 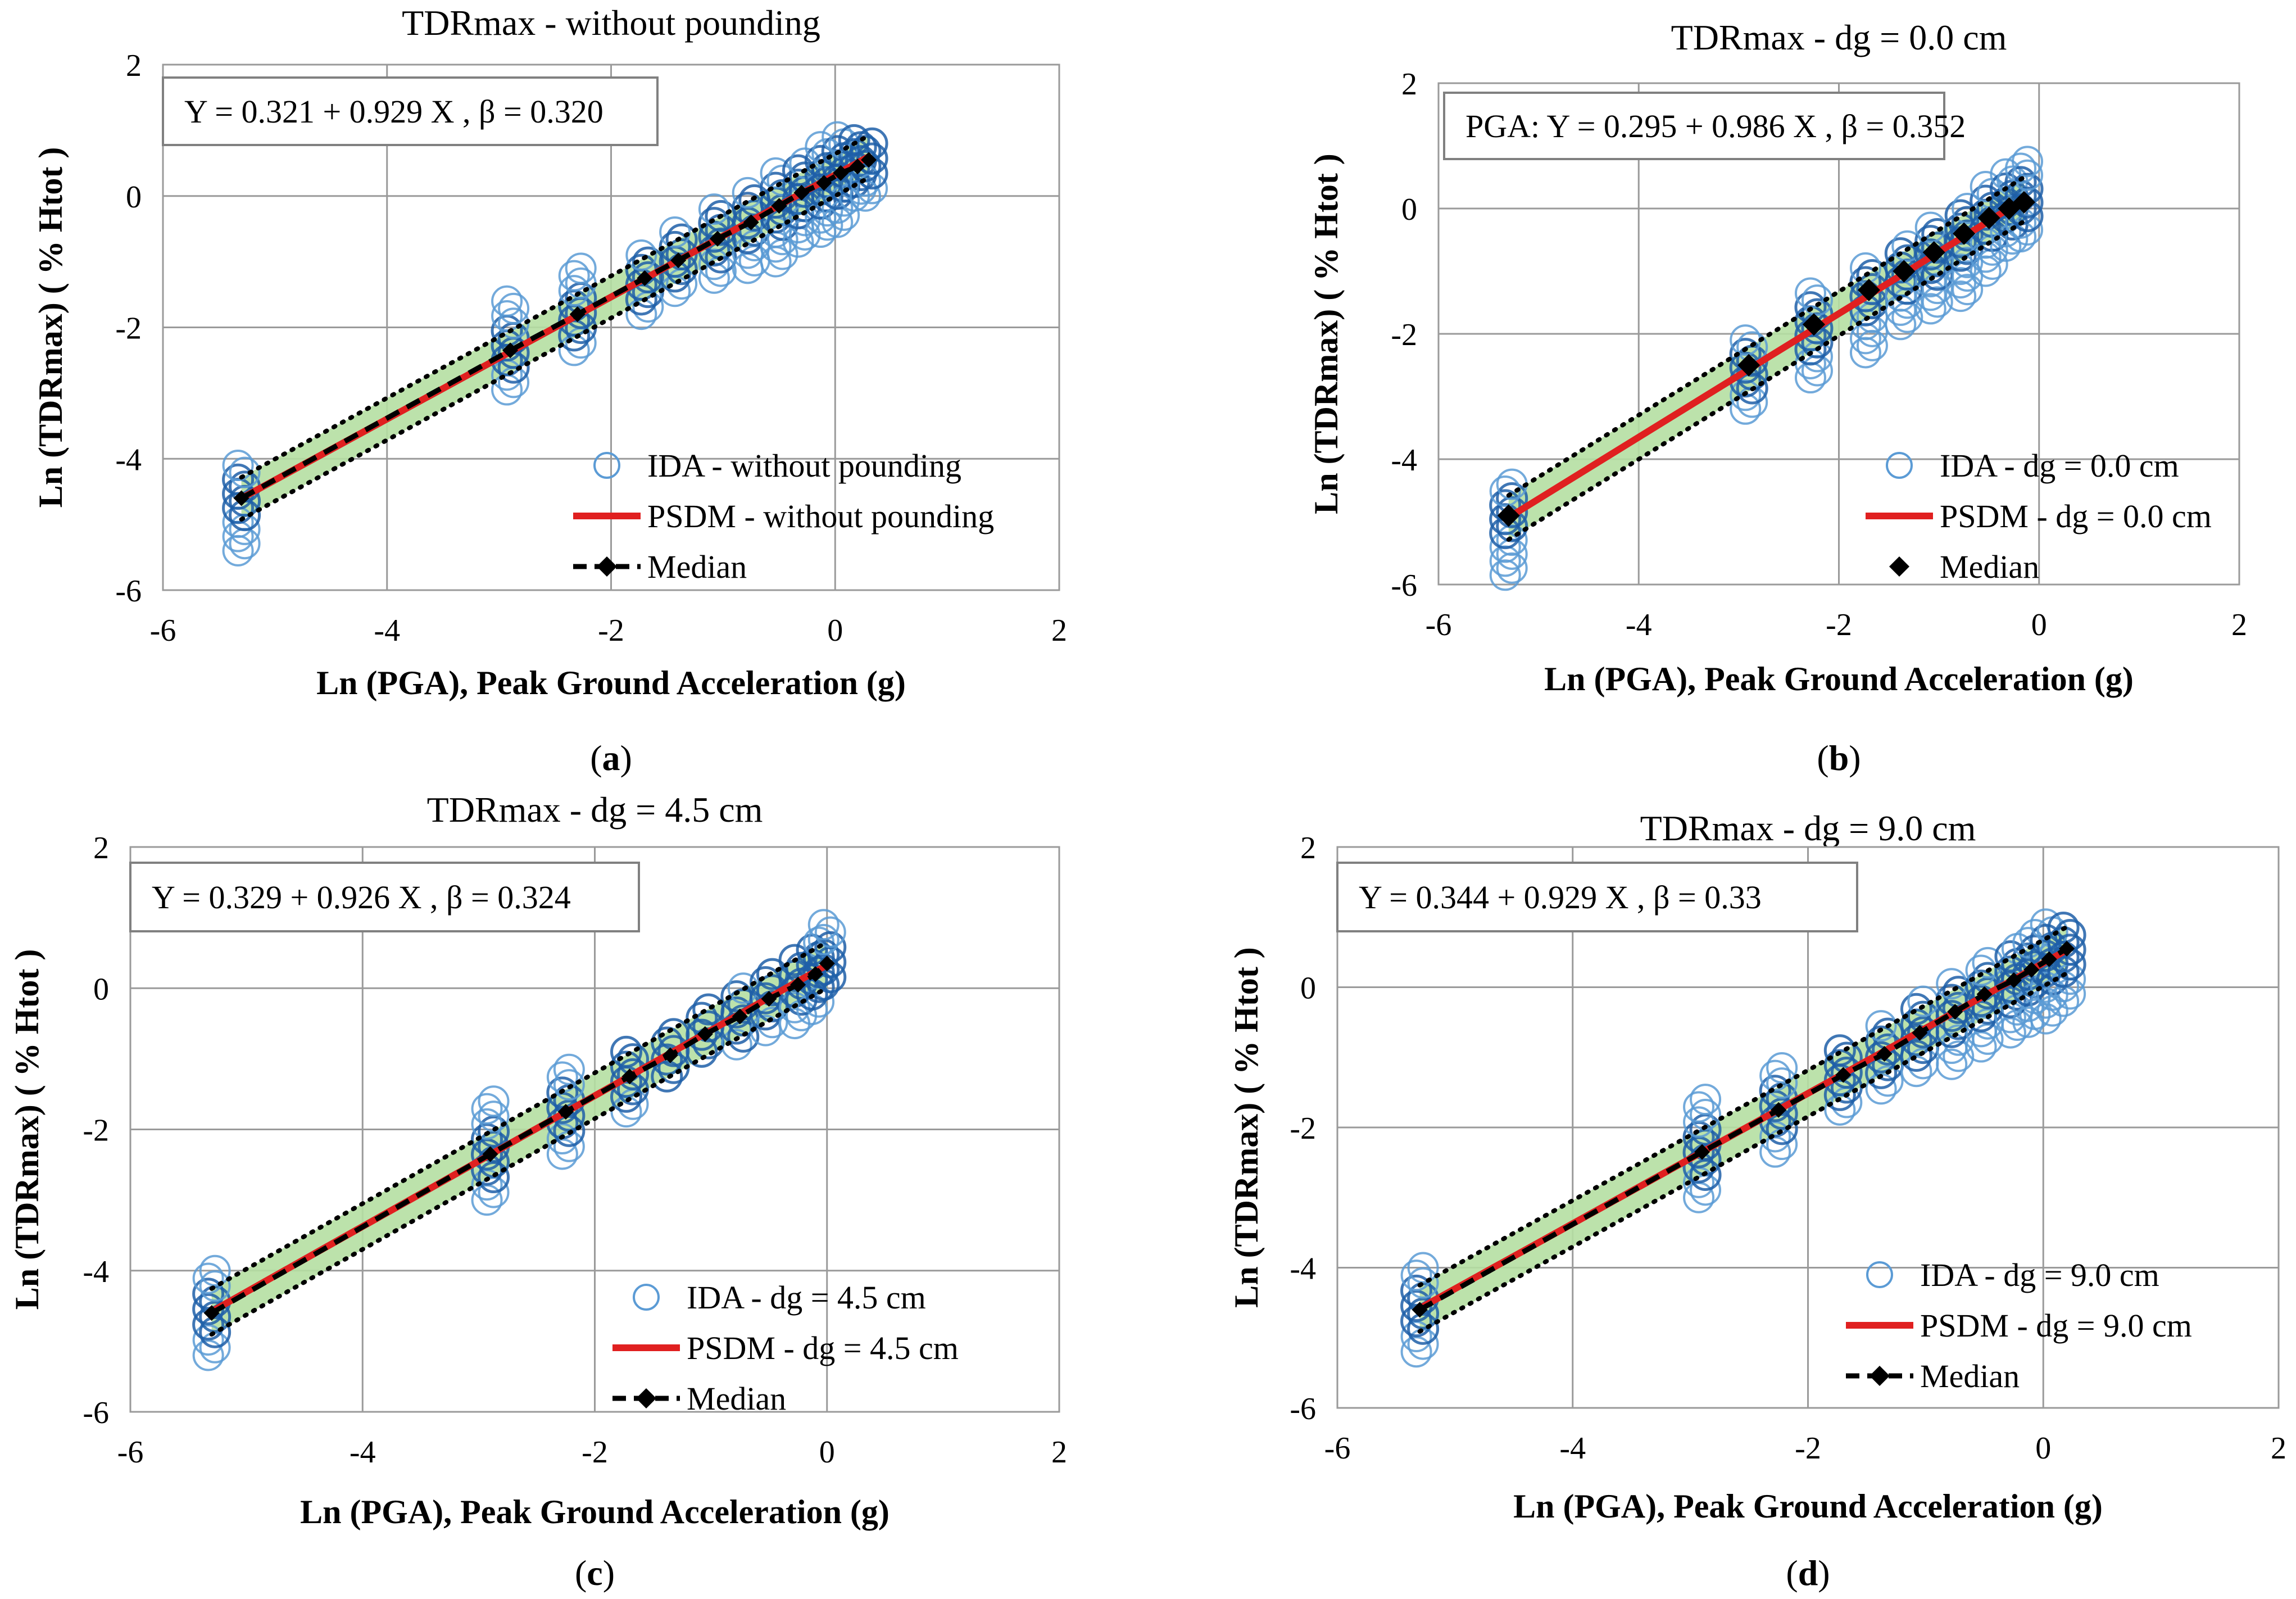 What do you see at coordinates (1716, 126) in the screenshot?
I see `equation-text: PGA: Y = 0.295 + 0.986 X , β = 0.352` at bounding box center [1716, 126].